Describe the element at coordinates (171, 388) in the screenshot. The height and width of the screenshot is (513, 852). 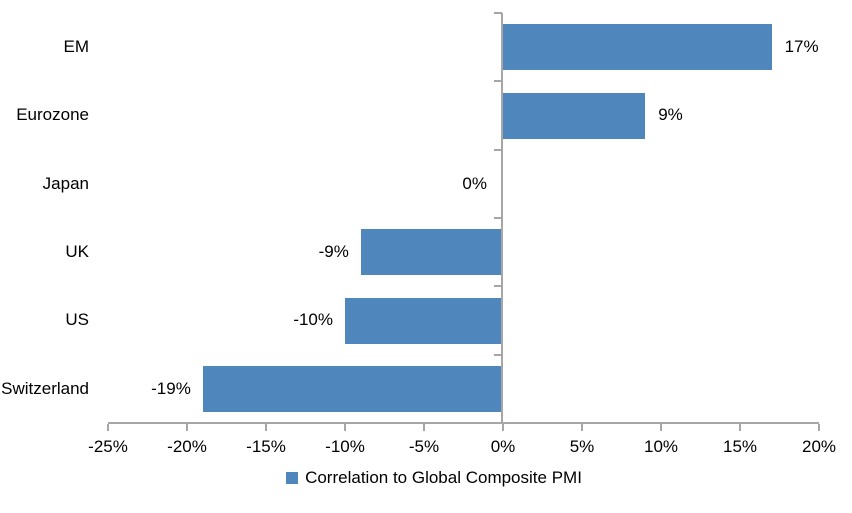
I see `value-label: -19%` at that location.